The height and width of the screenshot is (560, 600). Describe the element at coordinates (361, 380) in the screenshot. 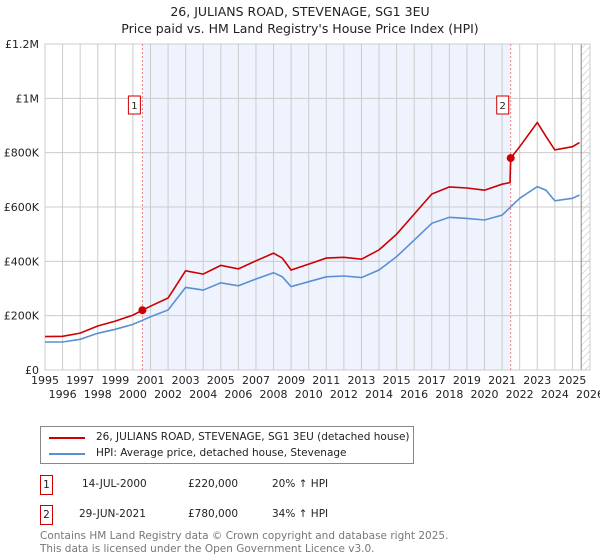

I see `x-tick-label: 2013` at that location.